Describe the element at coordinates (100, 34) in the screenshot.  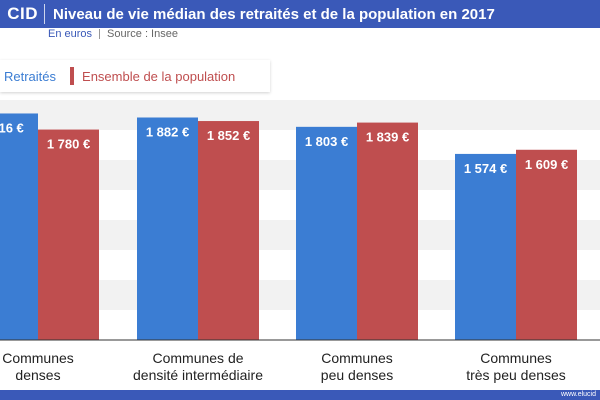
I see `subtitle-divider` at that location.